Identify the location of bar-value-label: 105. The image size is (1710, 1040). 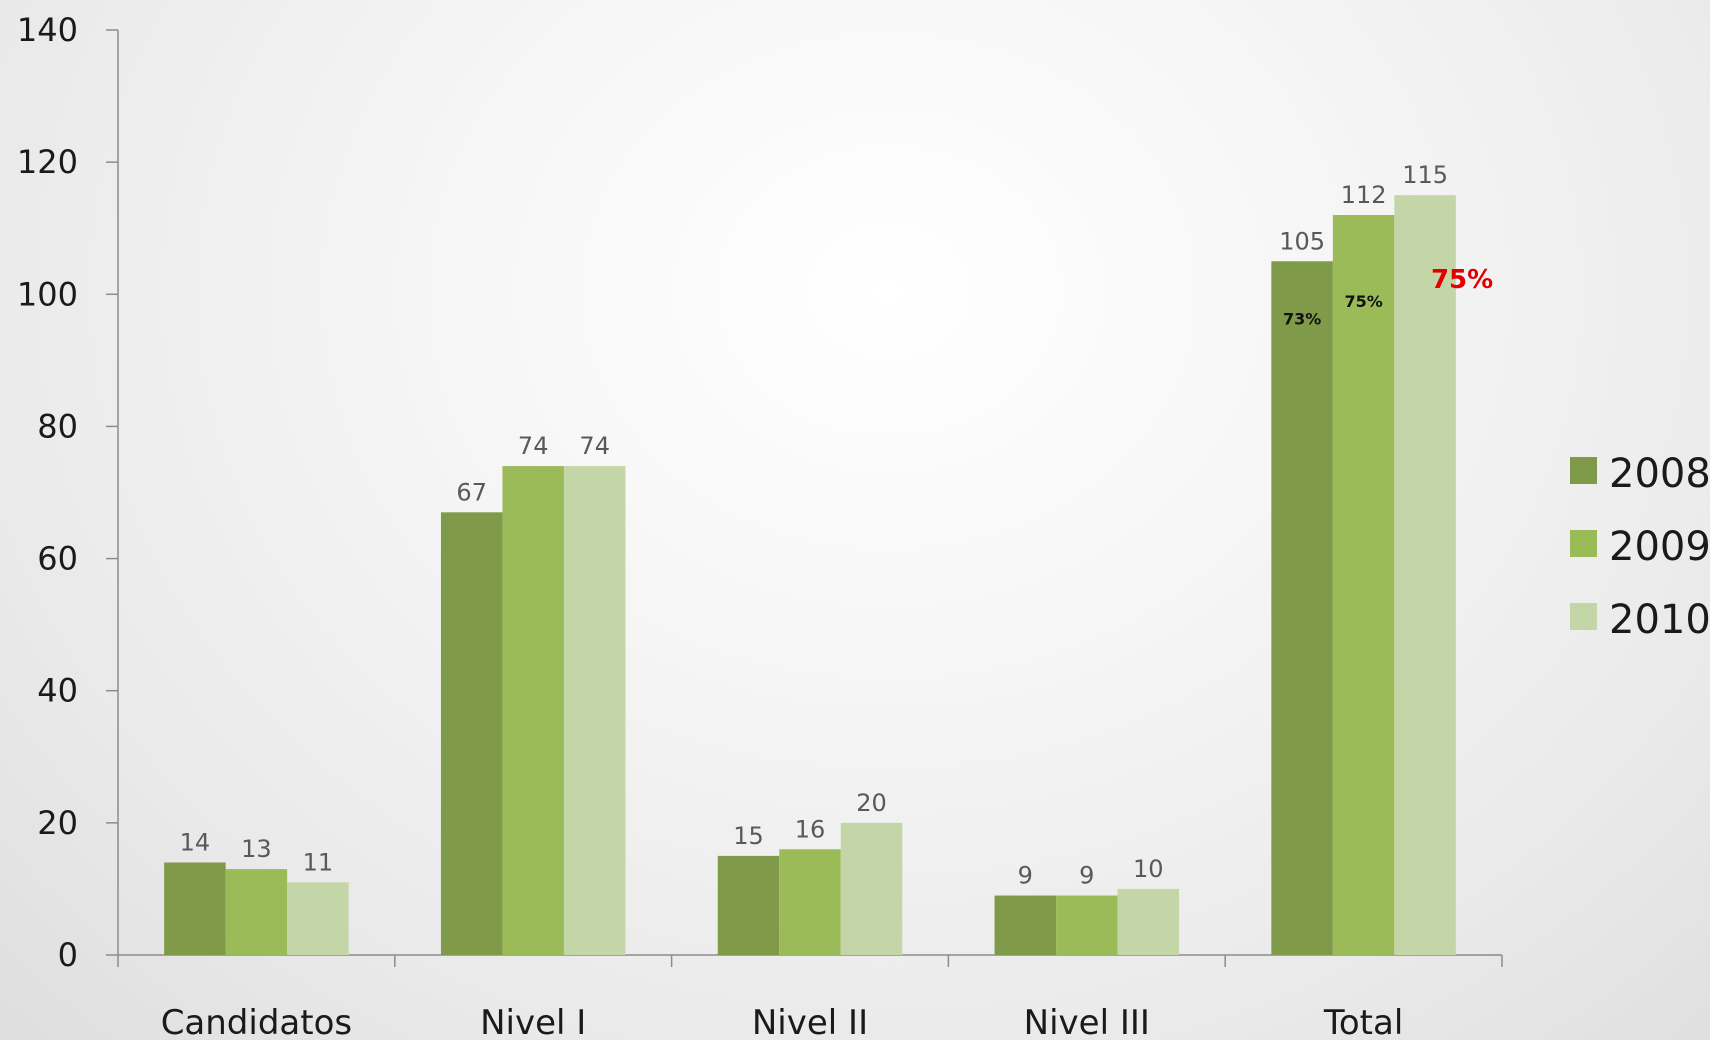
(1302, 241).